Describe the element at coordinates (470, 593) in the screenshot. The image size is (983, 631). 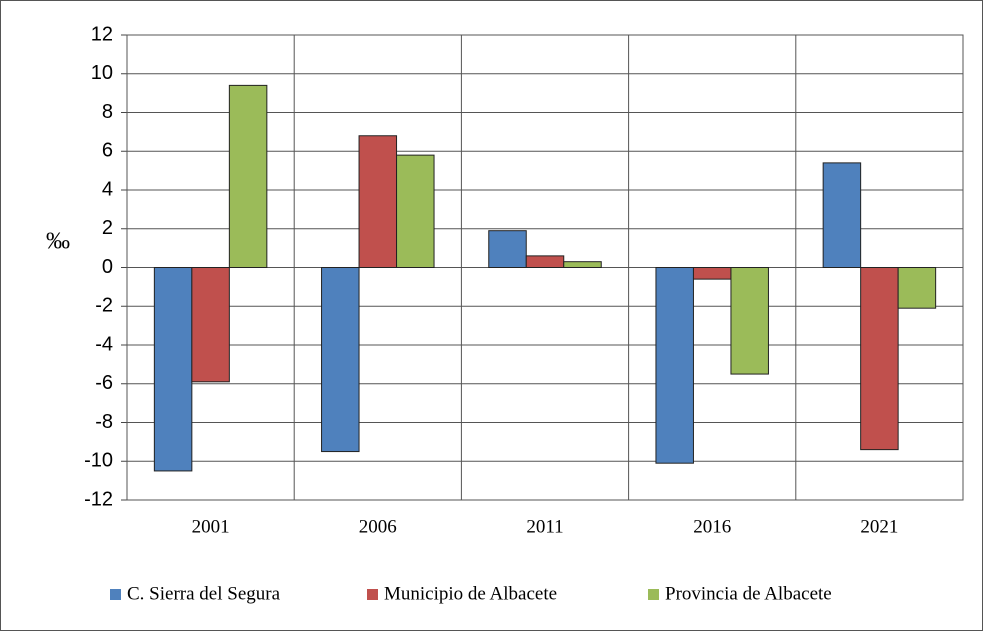
I see `legend-label: Municipio de Albacete` at that location.